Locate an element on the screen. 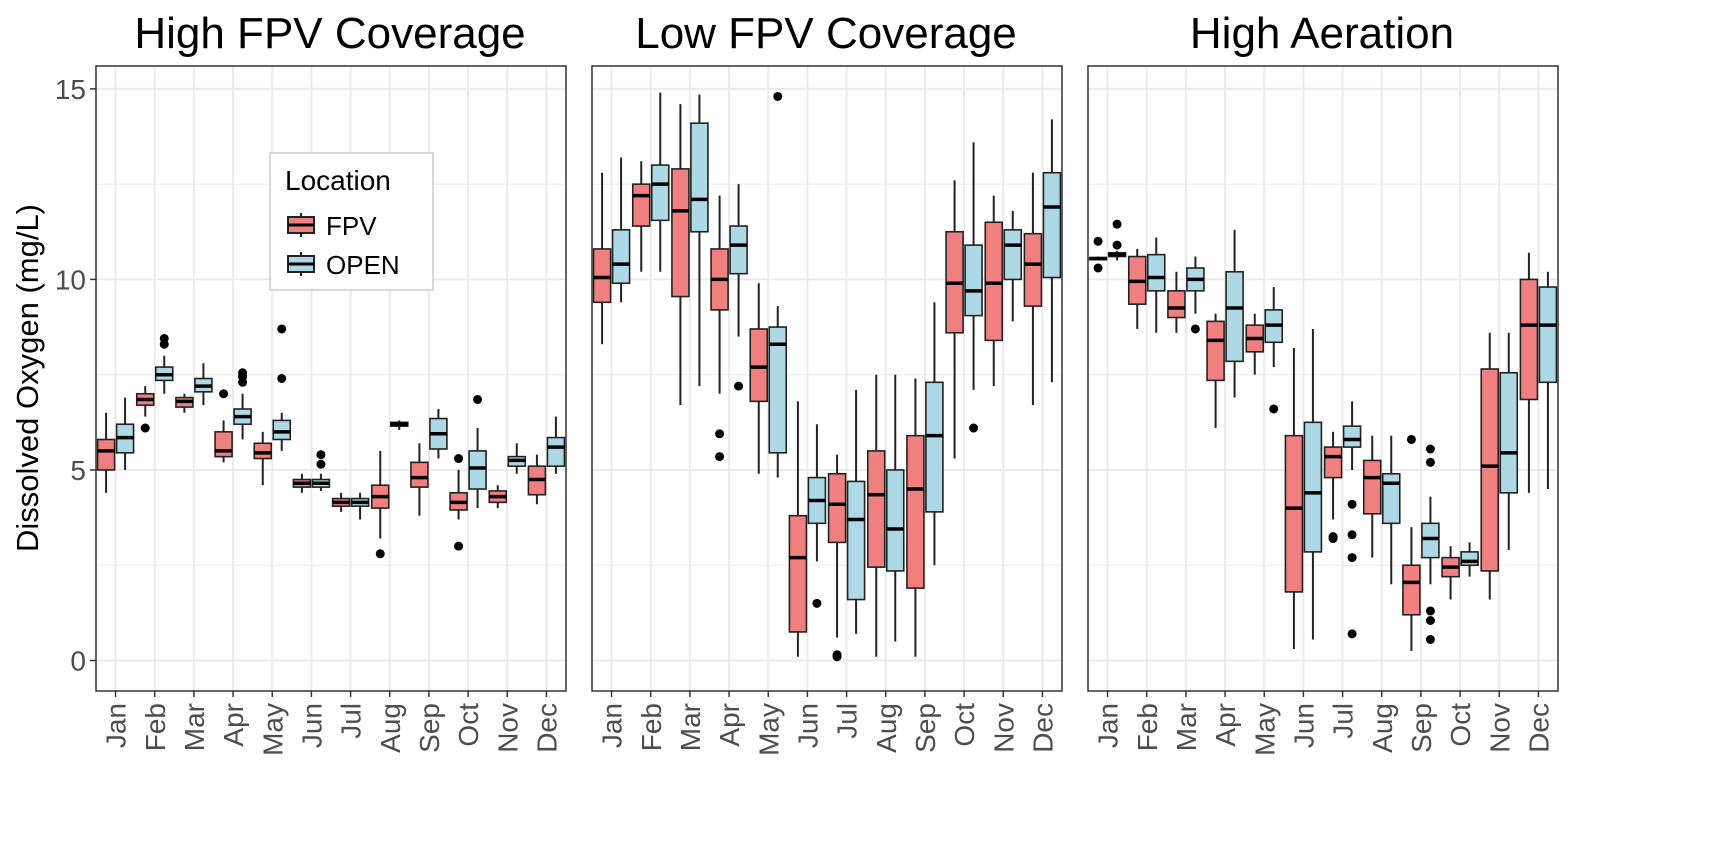 The width and height of the screenshot is (1725, 843). y-axis-label: Dissolved Oxygen (mg/L) is located at coordinates (27, 378).